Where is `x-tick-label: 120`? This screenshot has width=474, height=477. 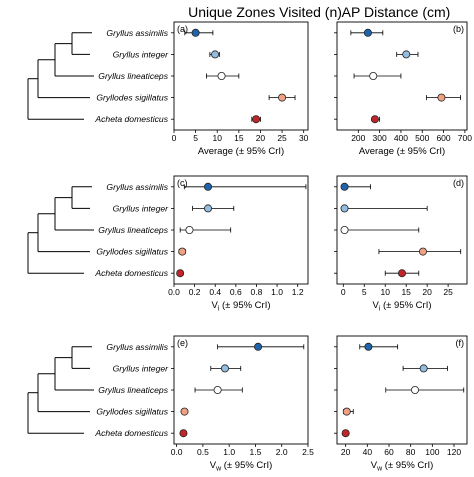
x-tick-label: 120 is located at coordinates (454, 452).